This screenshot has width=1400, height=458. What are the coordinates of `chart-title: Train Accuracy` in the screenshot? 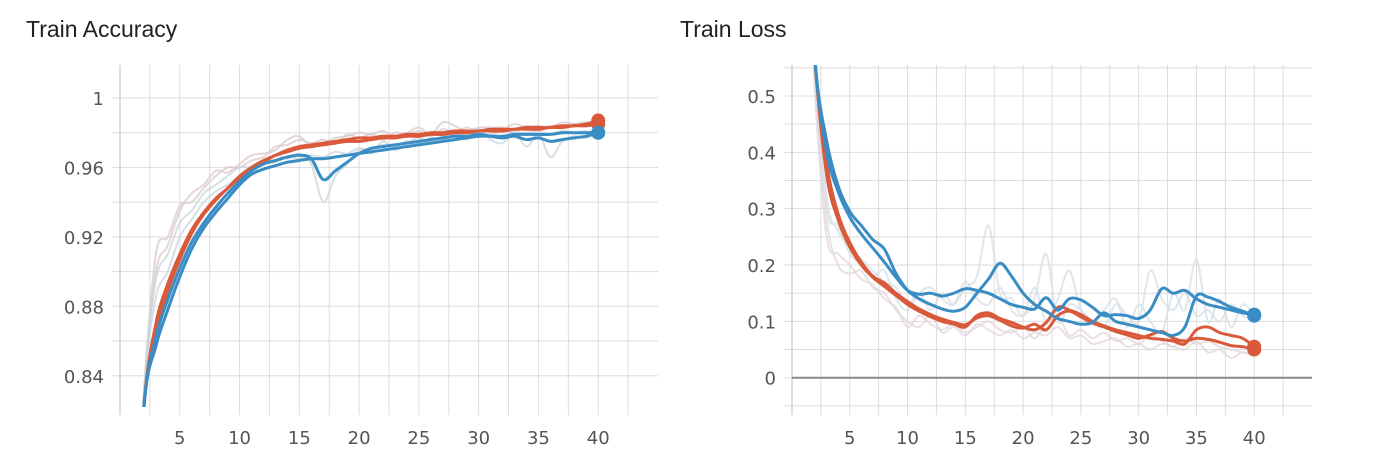 It's located at (102, 29).